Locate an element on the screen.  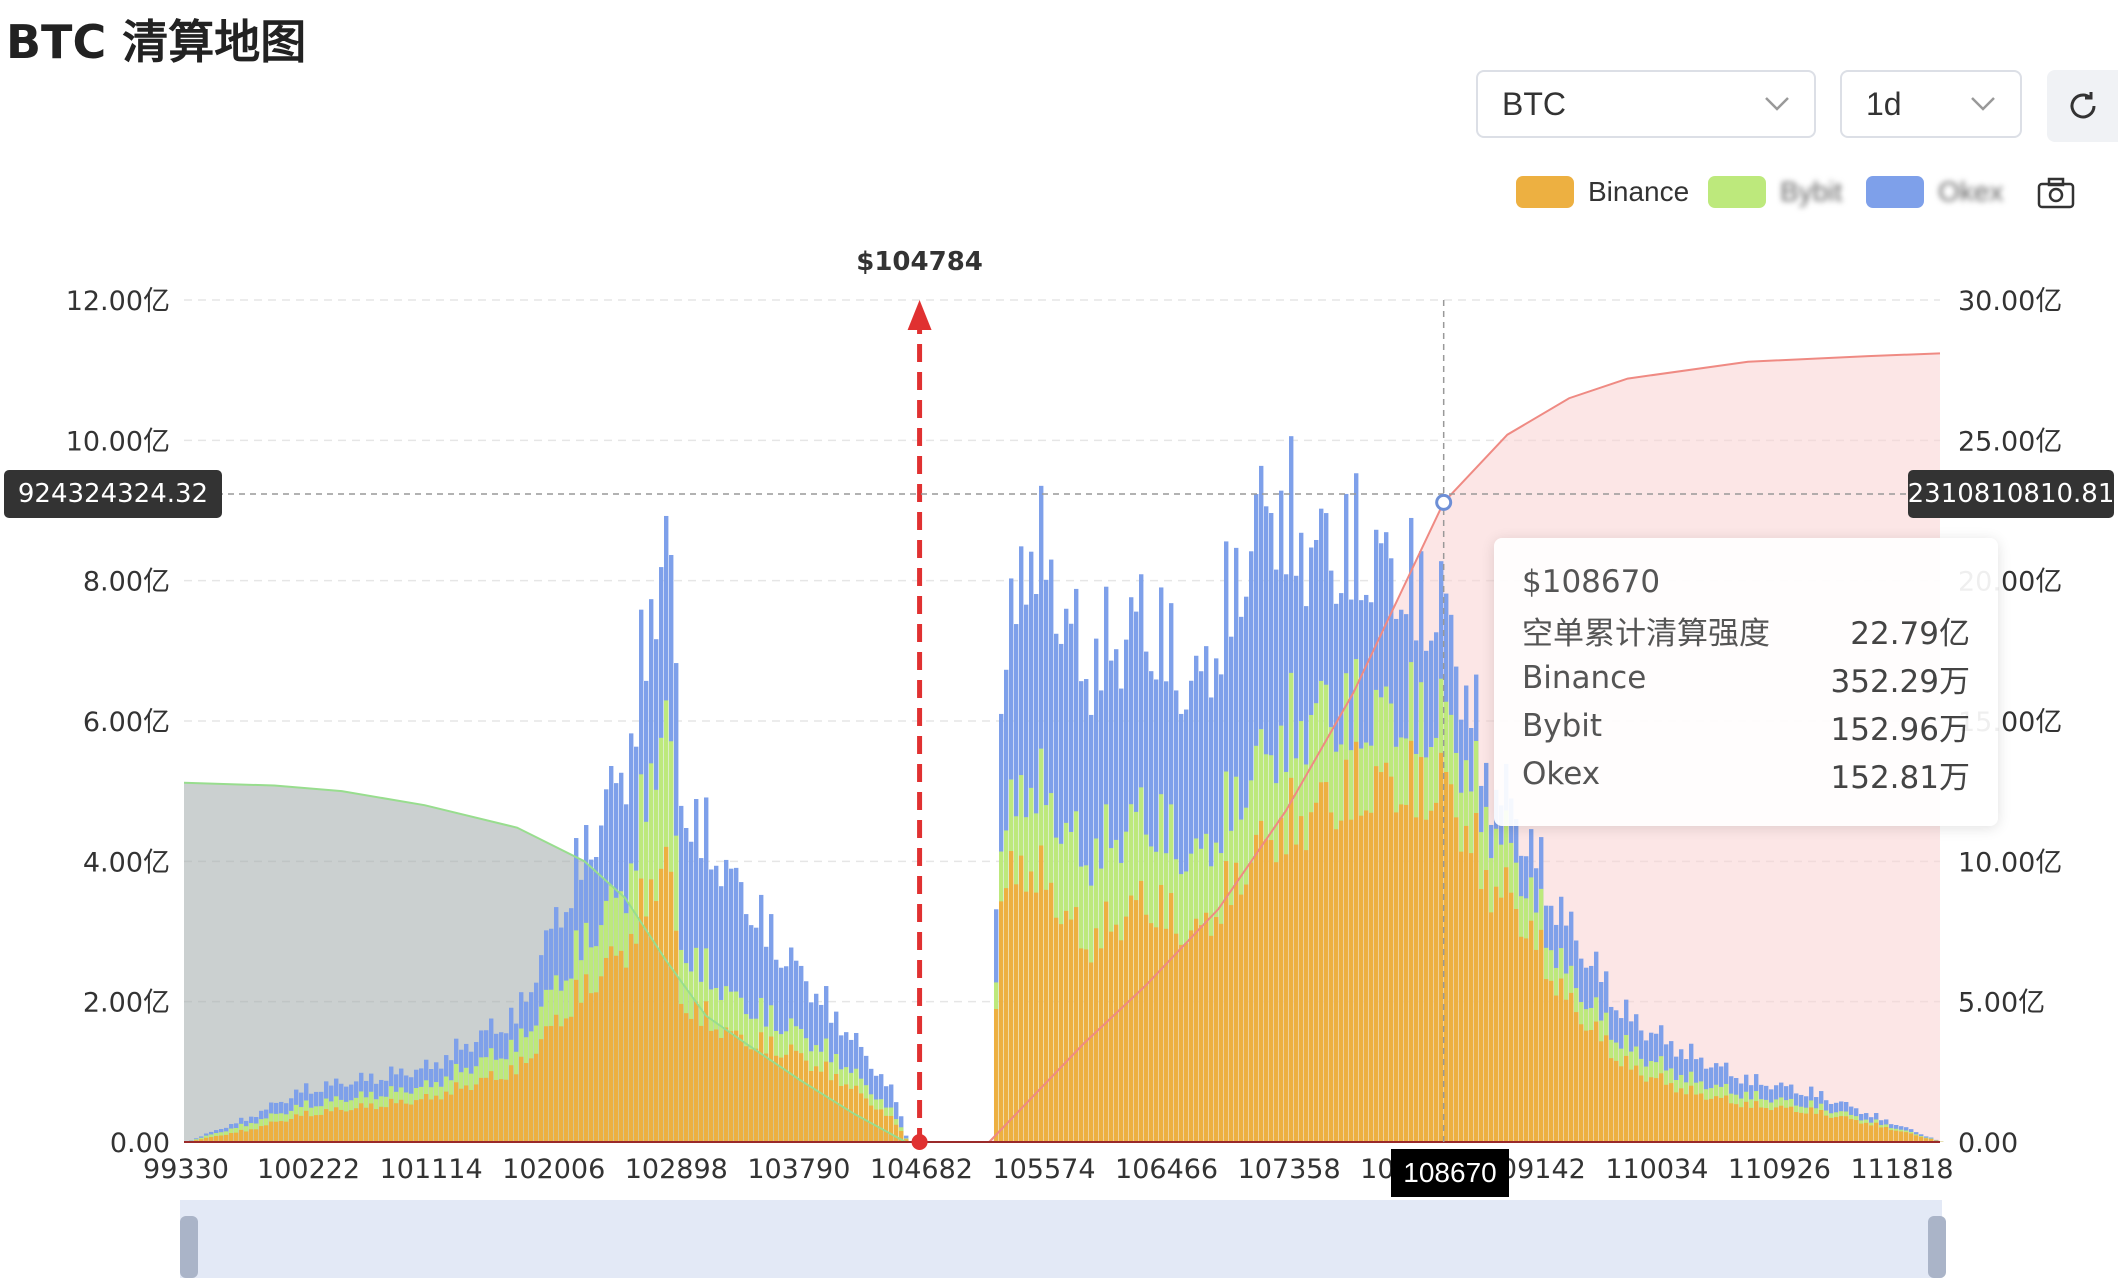
legend-item-binance: Binance is located at coordinates (1602, 192).